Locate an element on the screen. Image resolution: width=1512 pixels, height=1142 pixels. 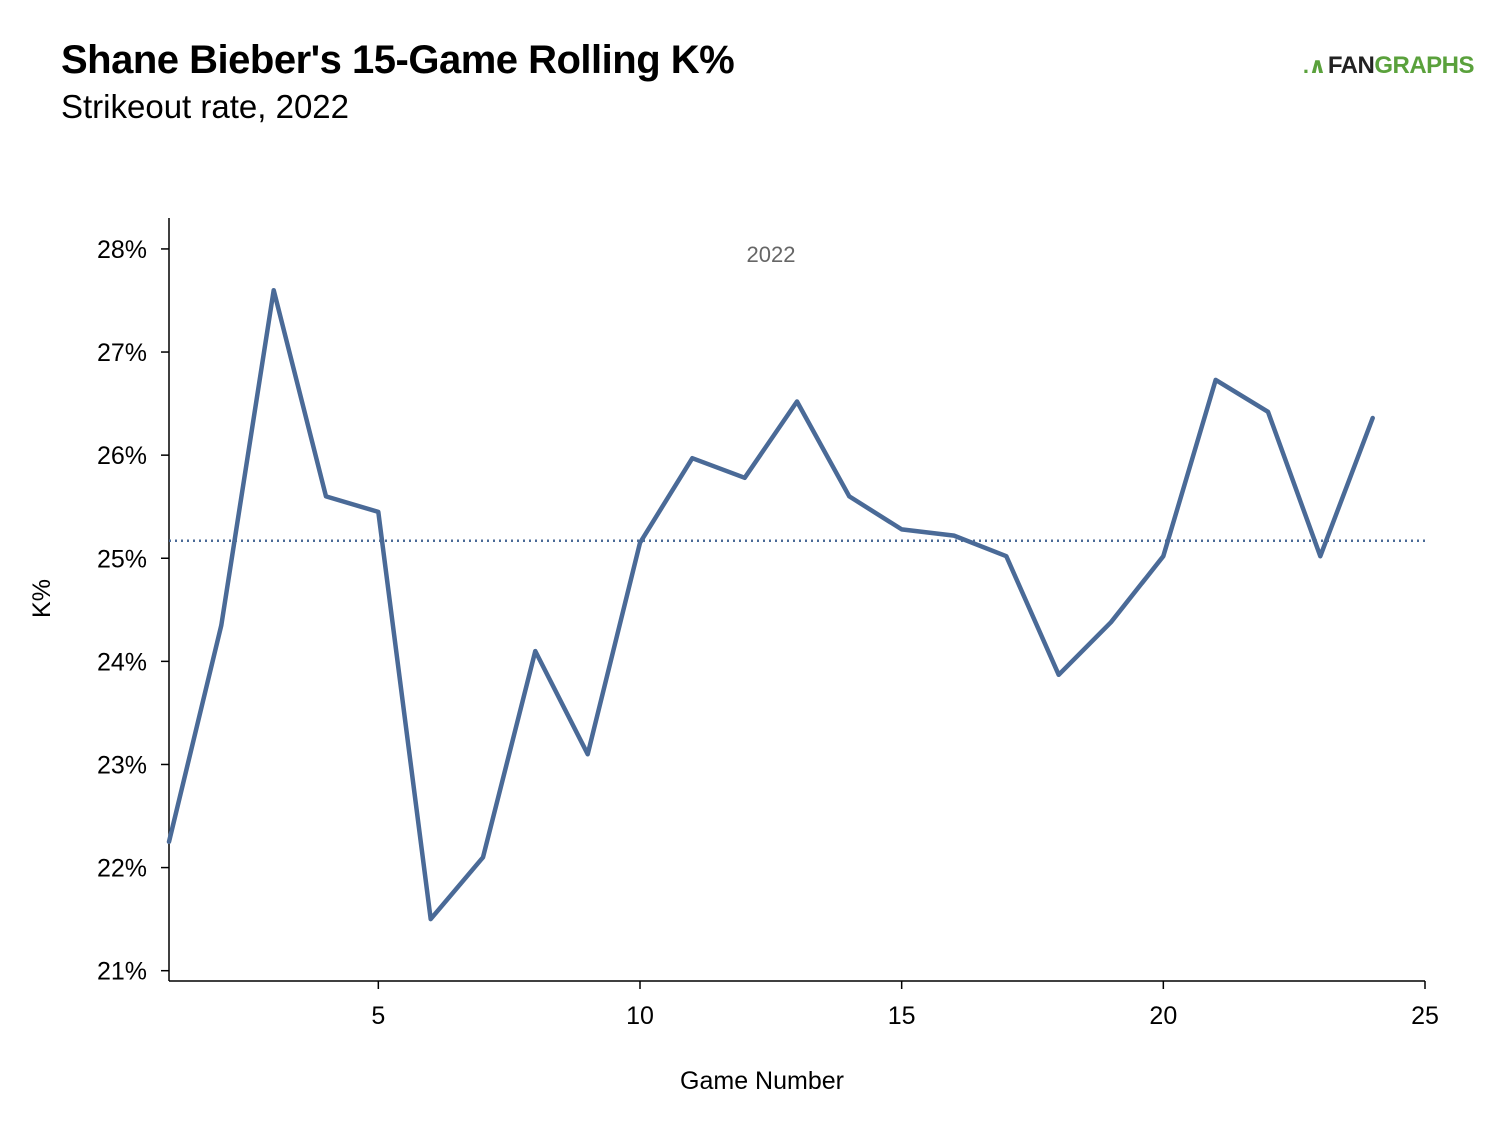
x-tick-label: 5 is located at coordinates (378, 1016).